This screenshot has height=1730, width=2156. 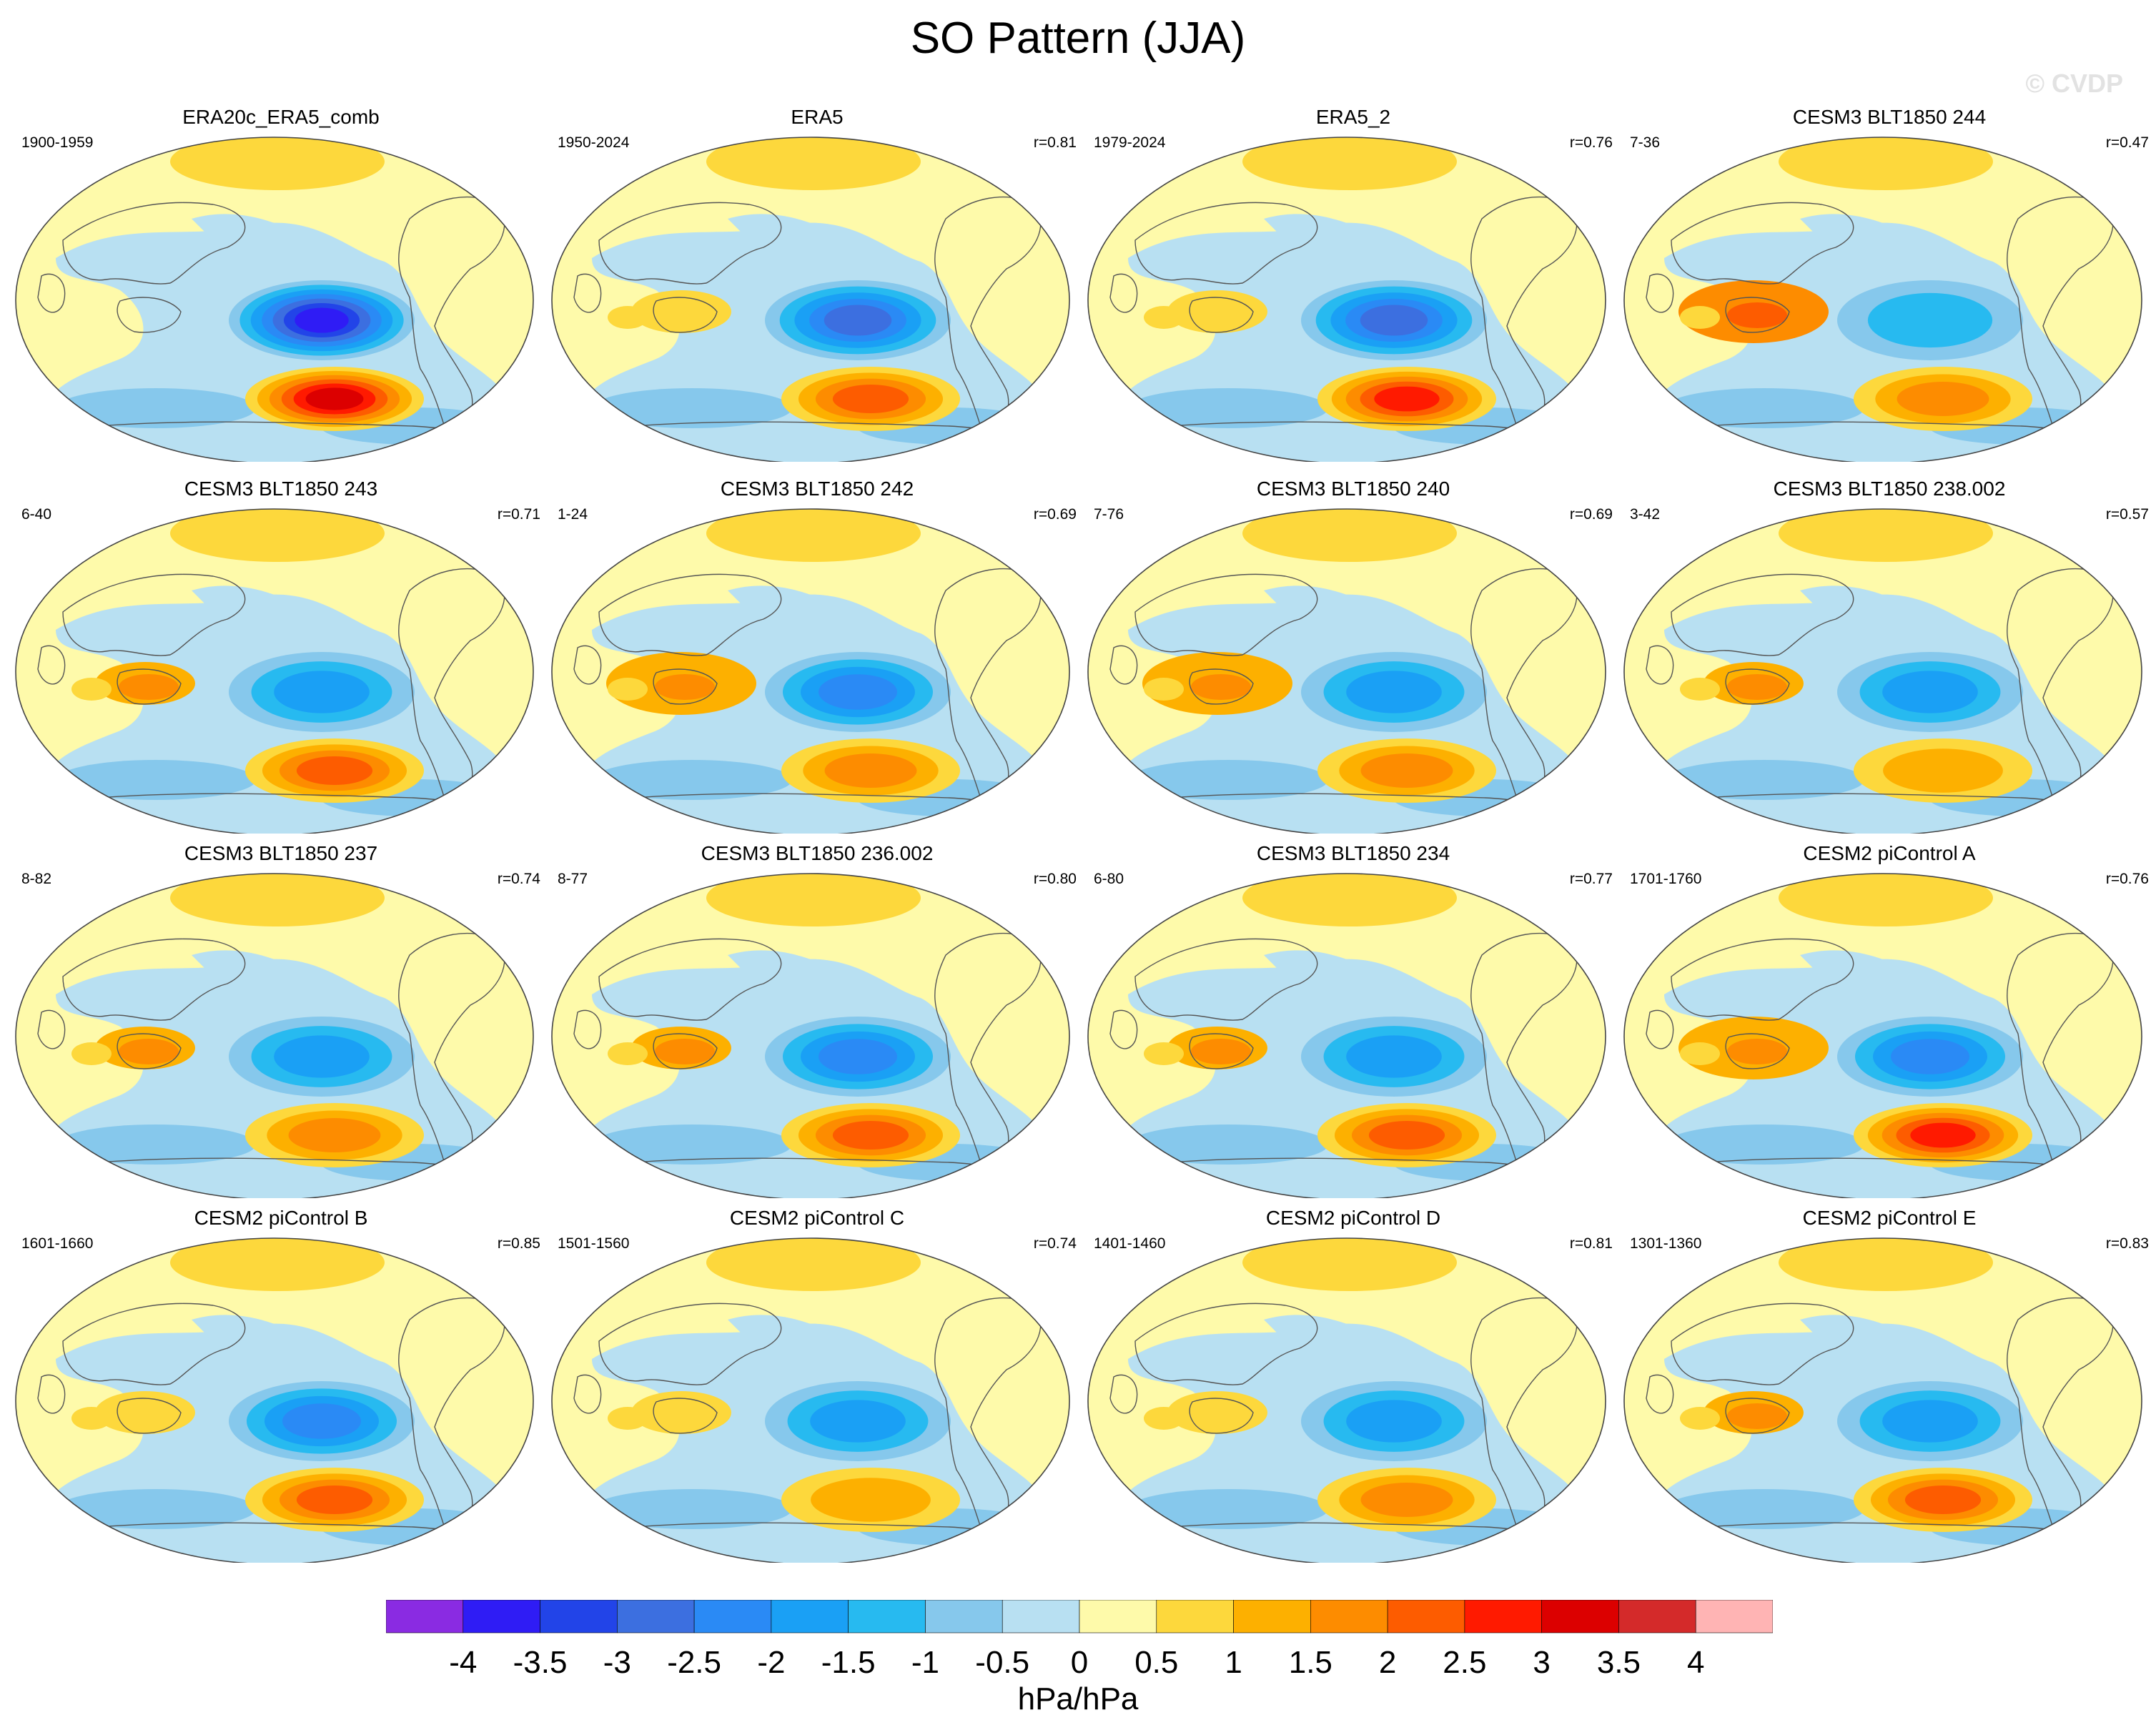 I want to click on colorbar-tick-label: 1, so click(x=1233, y=1662).